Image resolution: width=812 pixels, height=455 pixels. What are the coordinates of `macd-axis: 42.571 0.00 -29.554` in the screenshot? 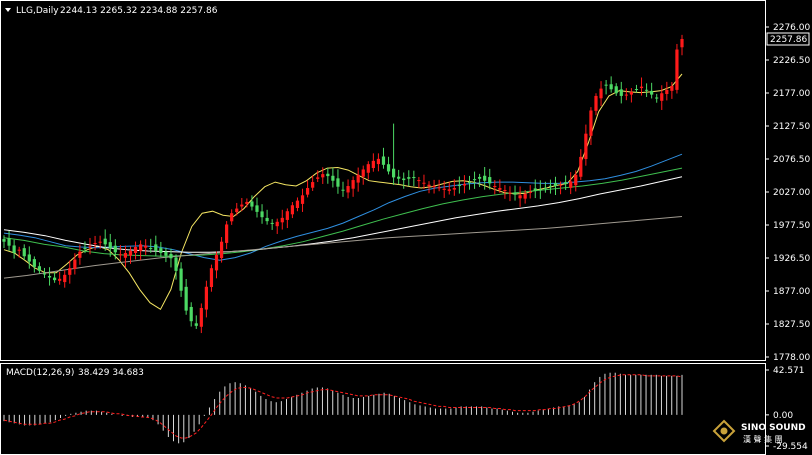 It's located at (786, 409).